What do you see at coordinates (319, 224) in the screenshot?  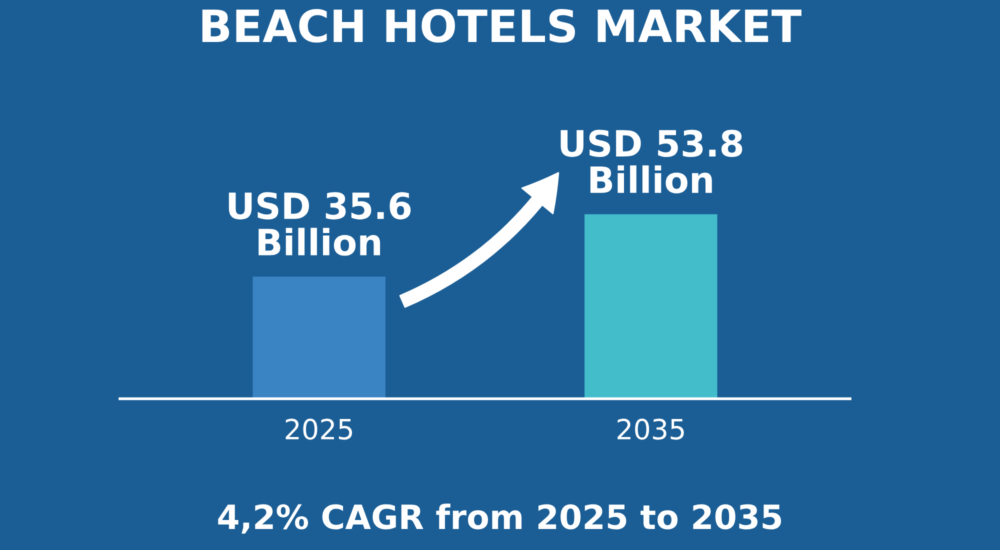 I see `data-label: USD 35.6 Billion` at bounding box center [319, 224].